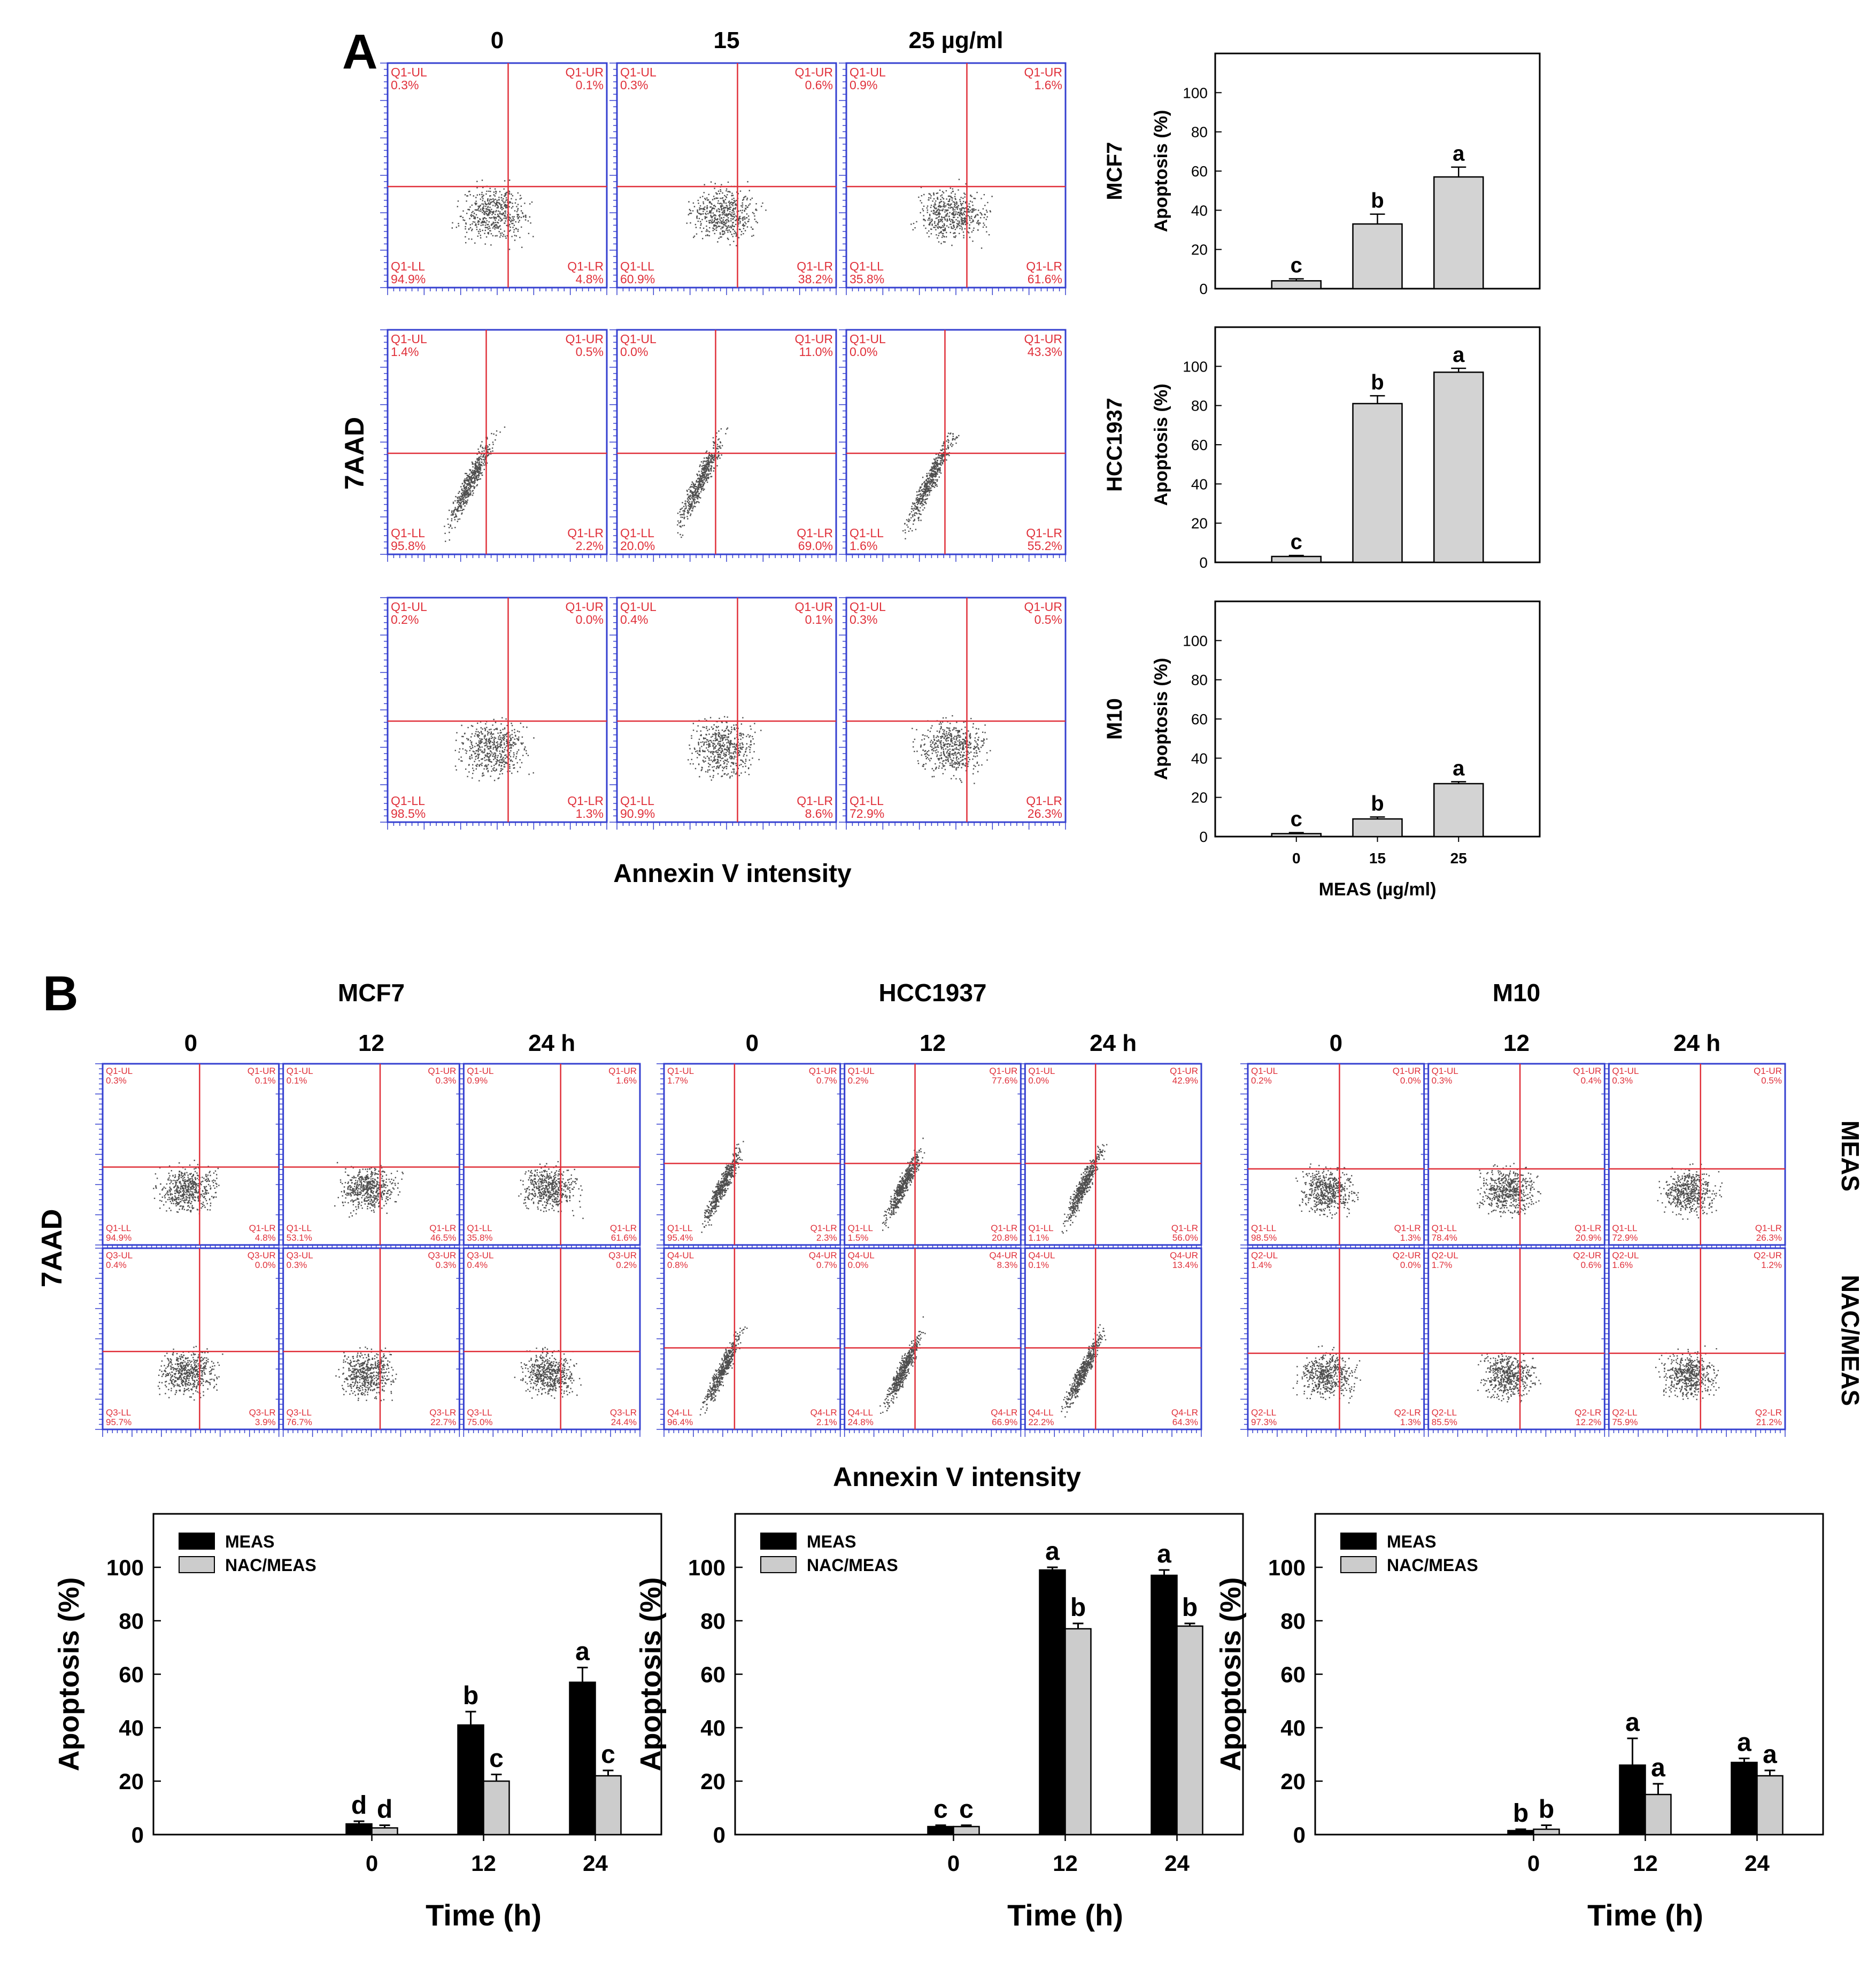  I want to click on quadrant-ur-value: 0.2%, so click(626, 1265).